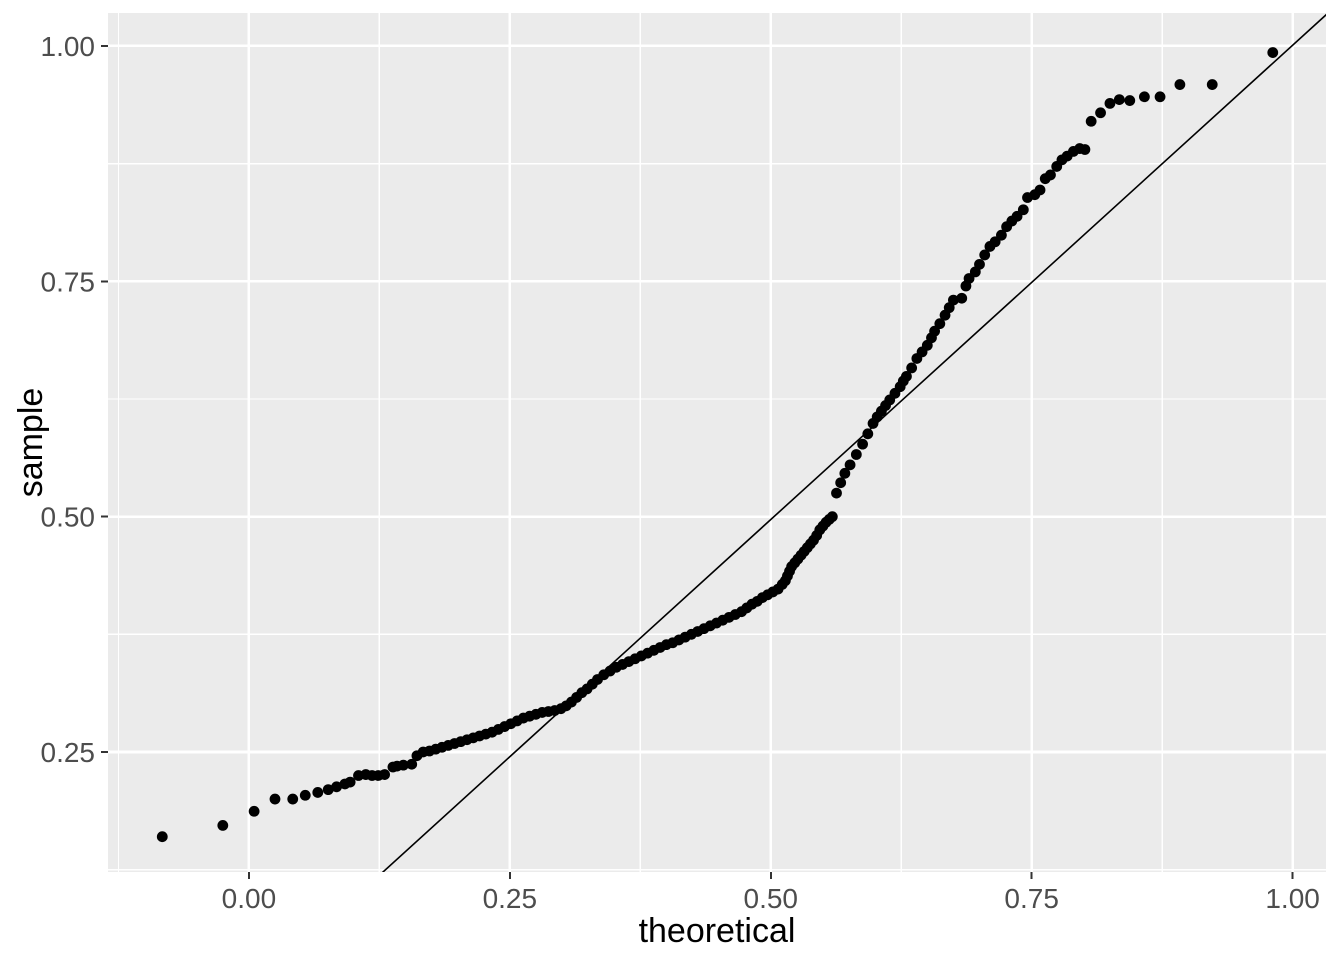 This screenshot has height=965, width=1344. I want to click on y-tick-label: 0.75, so click(68, 281).